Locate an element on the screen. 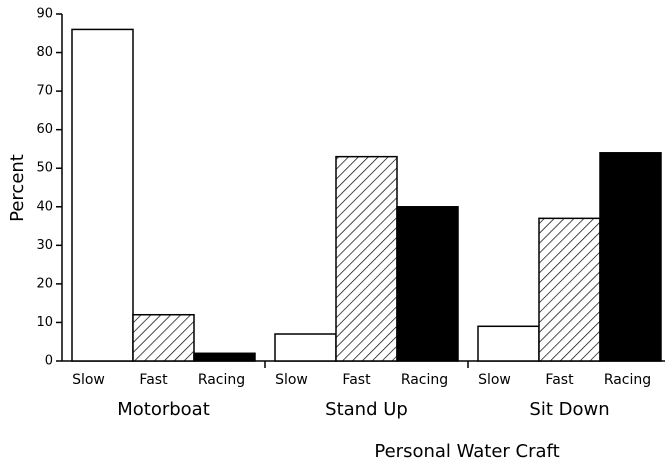 This screenshot has height=462, width=665. y-tick-label: 40 is located at coordinates (44, 206).